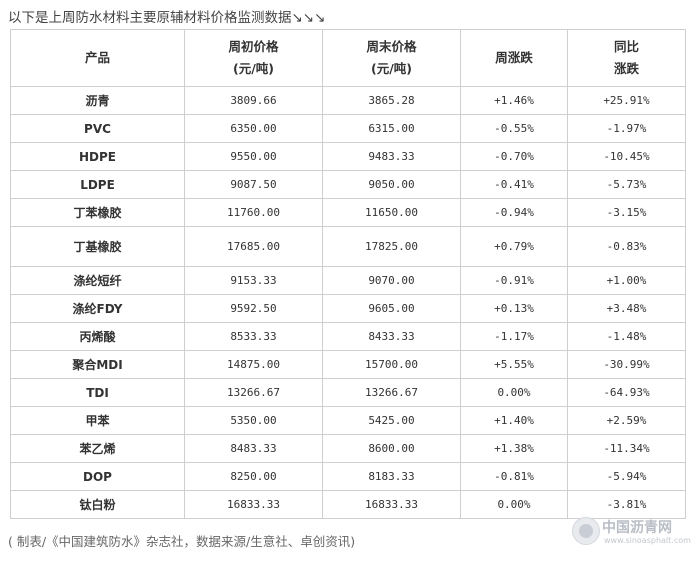 Image resolution: width=693 pixels, height=561 pixels. What do you see at coordinates (253, 100) in the screenshot?
I see `start-price-cell: 3809.66` at bounding box center [253, 100].